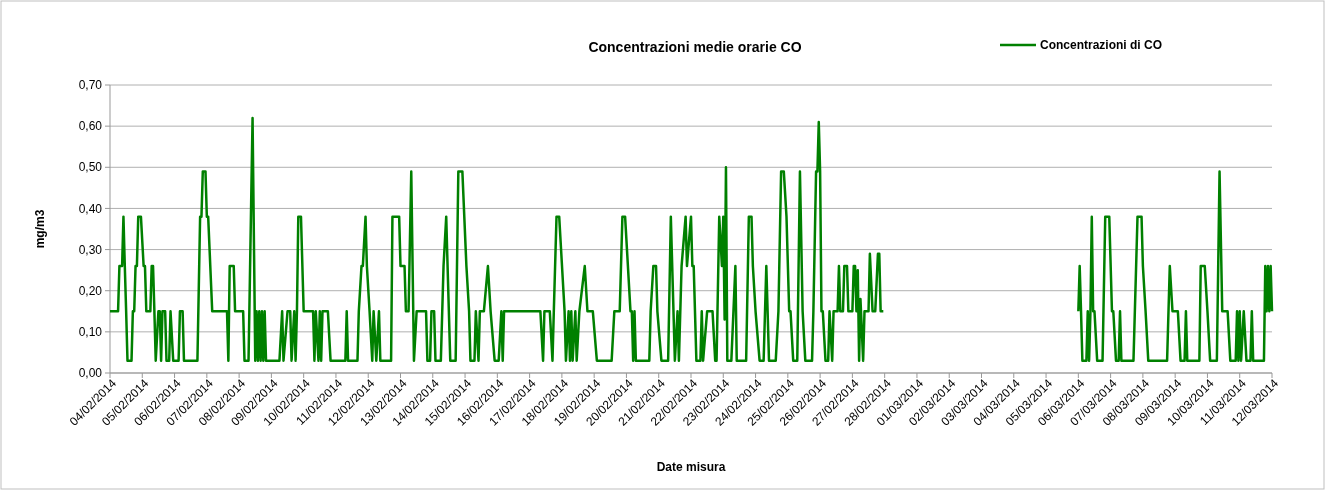 This screenshot has height=490, width=1325. What do you see at coordinates (90, 290) in the screenshot?
I see `y-tick-label: 0,20` at bounding box center [90, 290].